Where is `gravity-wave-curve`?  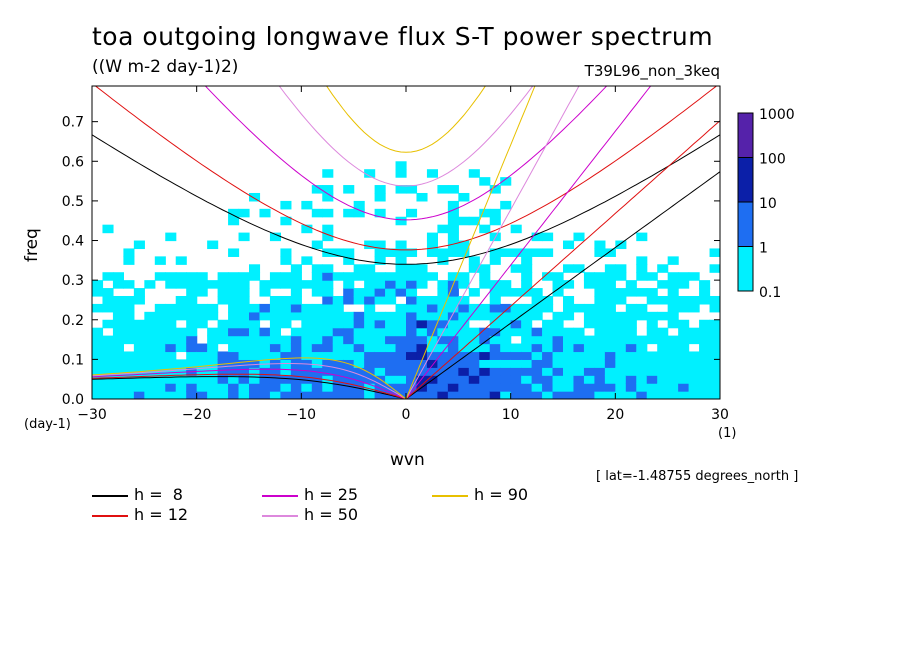 gravity-wave-curve is located at coordinates (406, 136).